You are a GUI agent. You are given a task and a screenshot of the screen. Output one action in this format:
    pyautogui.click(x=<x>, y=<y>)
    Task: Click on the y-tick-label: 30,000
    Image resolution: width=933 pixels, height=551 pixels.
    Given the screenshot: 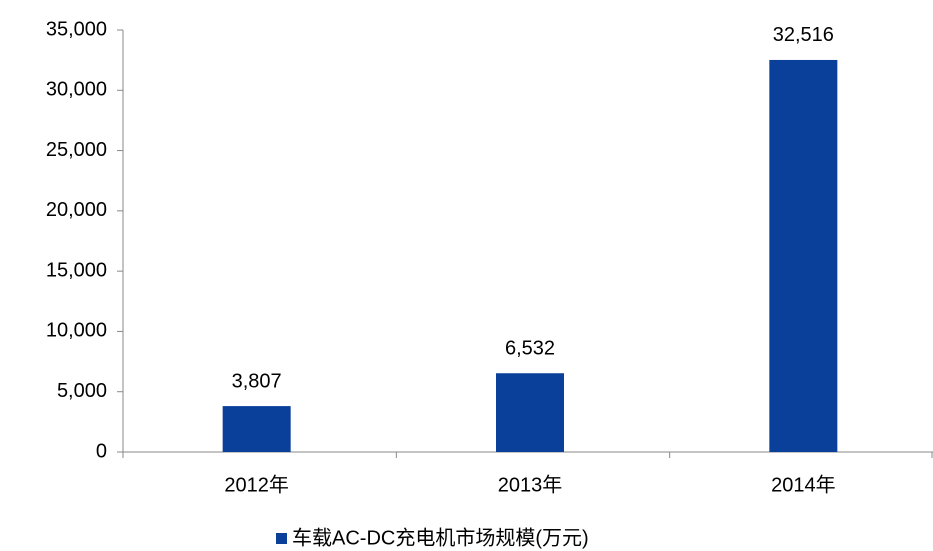 What is the action you would take?
    pyautogui.click(x=76, y=90)
    